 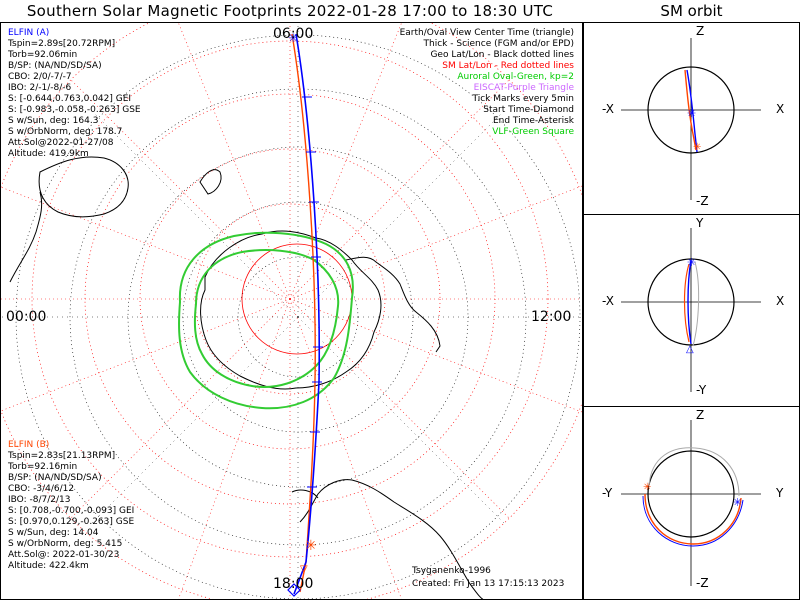 I want to click on panel1-label-right: X, so click(x=780, y=109).